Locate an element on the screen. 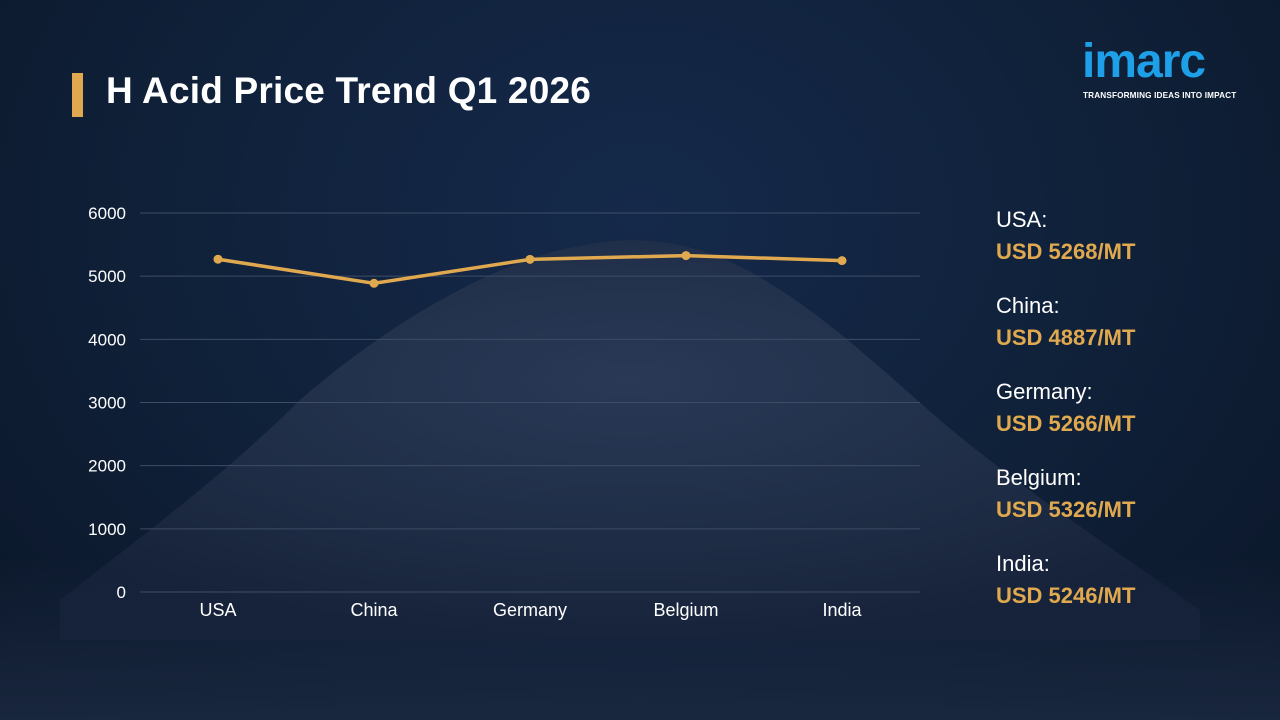  legend-country-name: Germany: is located at coordinates (1044, 391).